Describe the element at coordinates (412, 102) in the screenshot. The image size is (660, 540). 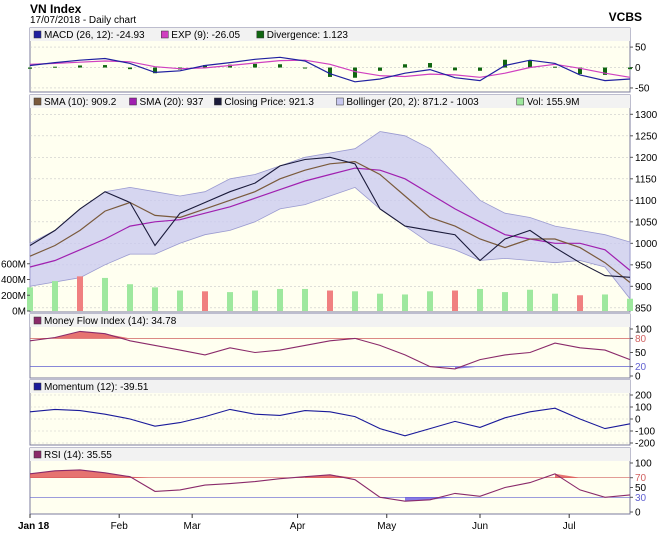
I see `price-legend-label-3: Bollinger (20, 2): 871.2 - 1003` at that location.